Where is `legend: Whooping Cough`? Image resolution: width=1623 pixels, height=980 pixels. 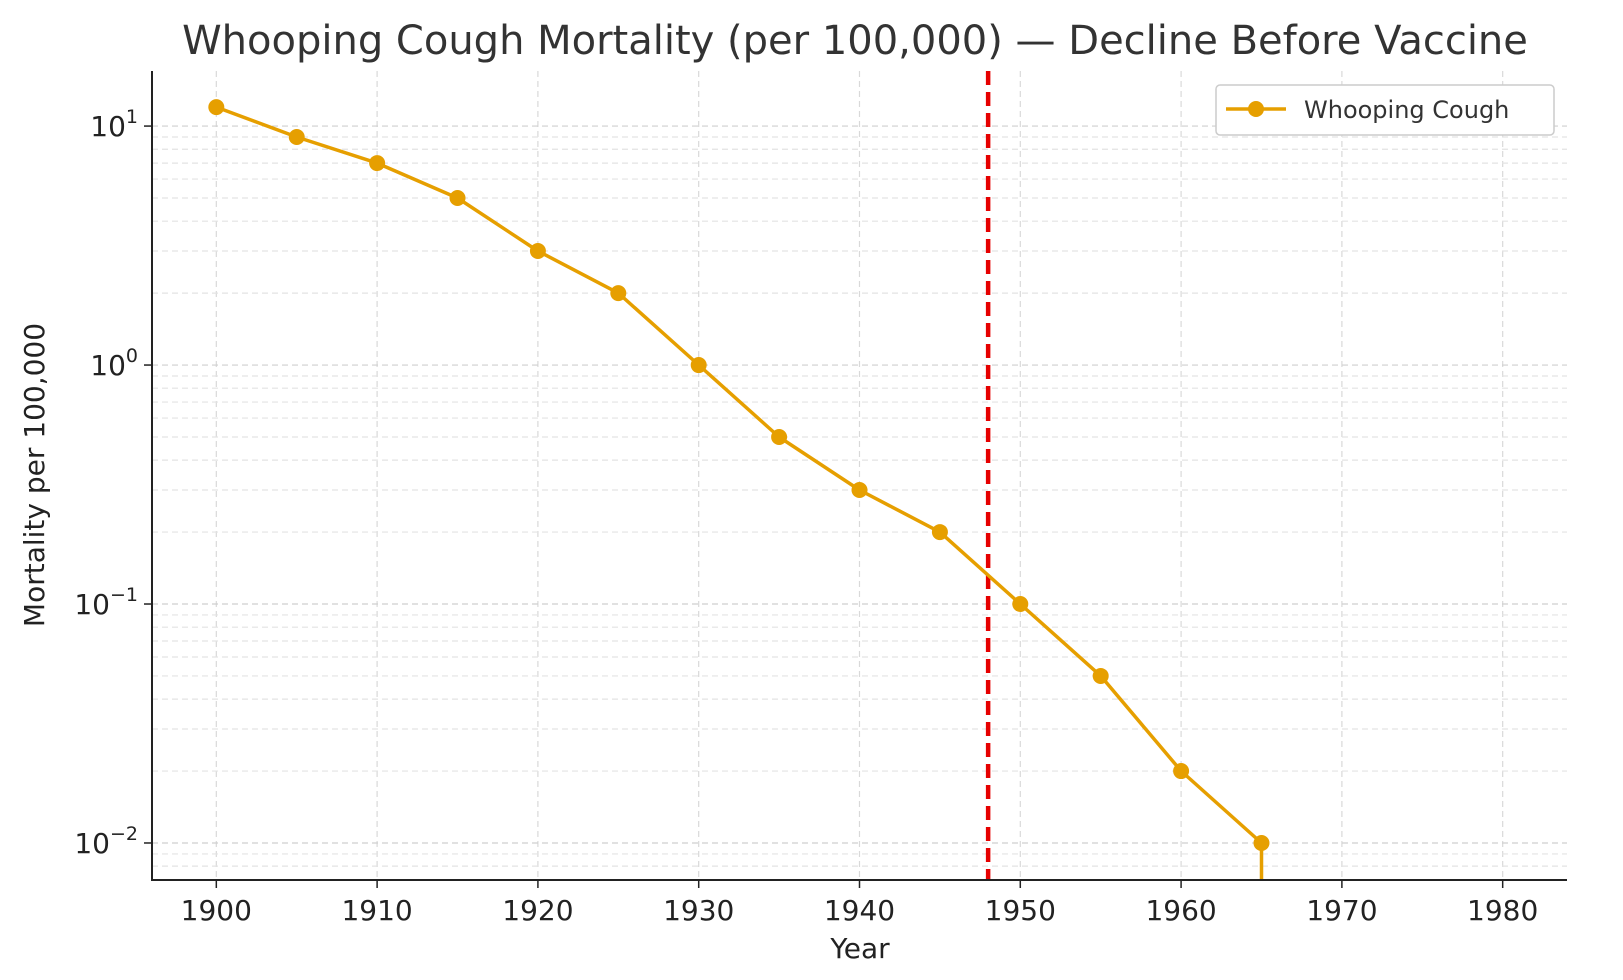 legend: Whooping Cough is located at coordinates (1385, 110).